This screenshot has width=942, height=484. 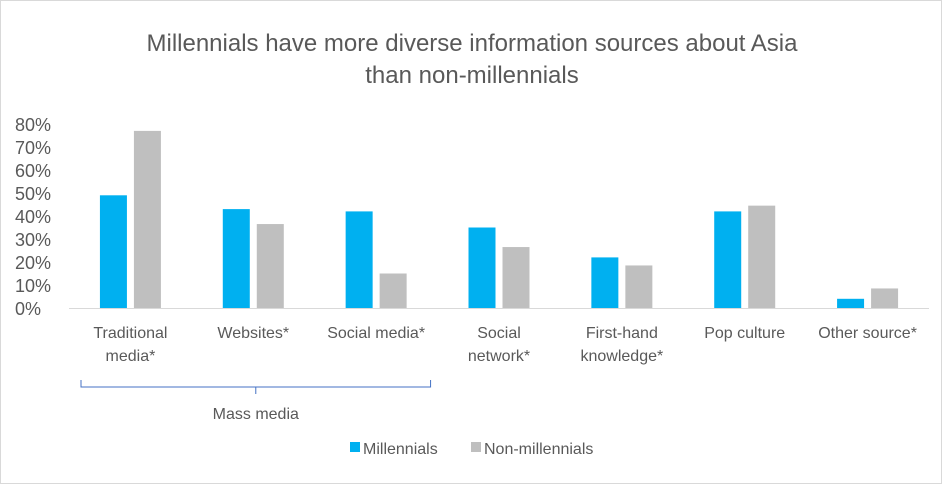 I want to click on group-label: Mass media, so click(x=256, y=414).